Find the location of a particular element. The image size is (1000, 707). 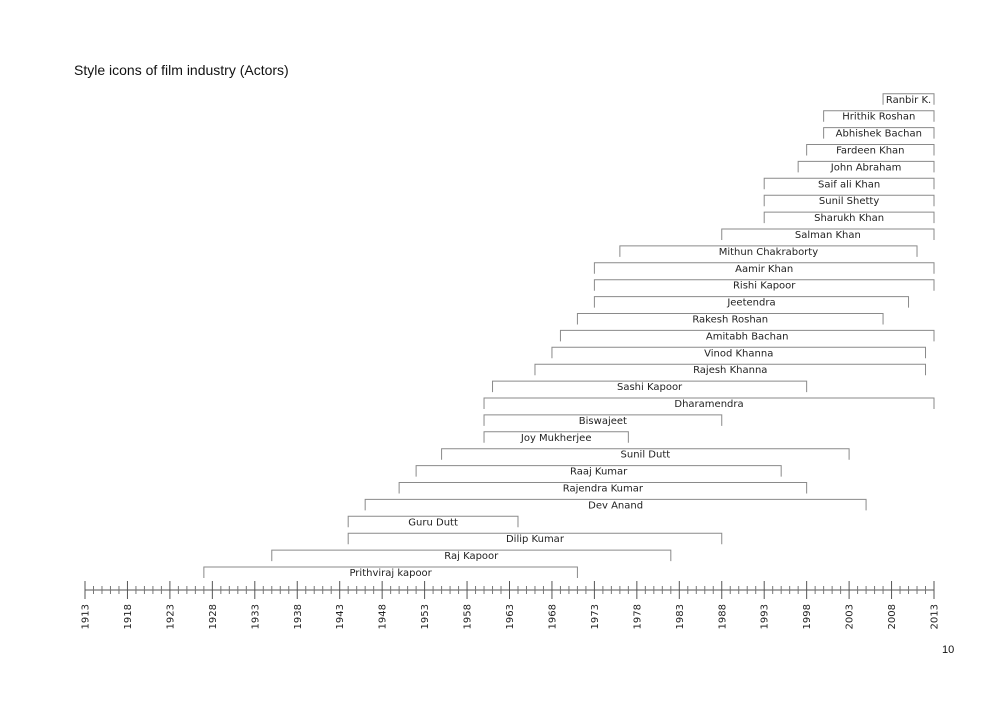

timeline-bar: Jeetendra is located at coordinates (751, 302).